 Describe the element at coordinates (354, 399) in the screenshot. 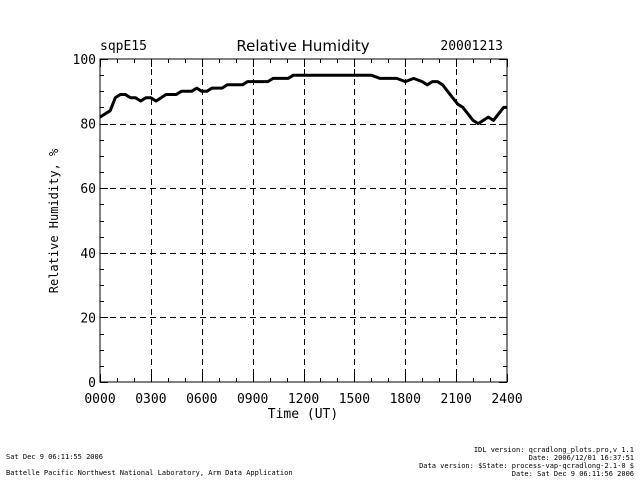

I see `x-tick-label: 1500` at that location.